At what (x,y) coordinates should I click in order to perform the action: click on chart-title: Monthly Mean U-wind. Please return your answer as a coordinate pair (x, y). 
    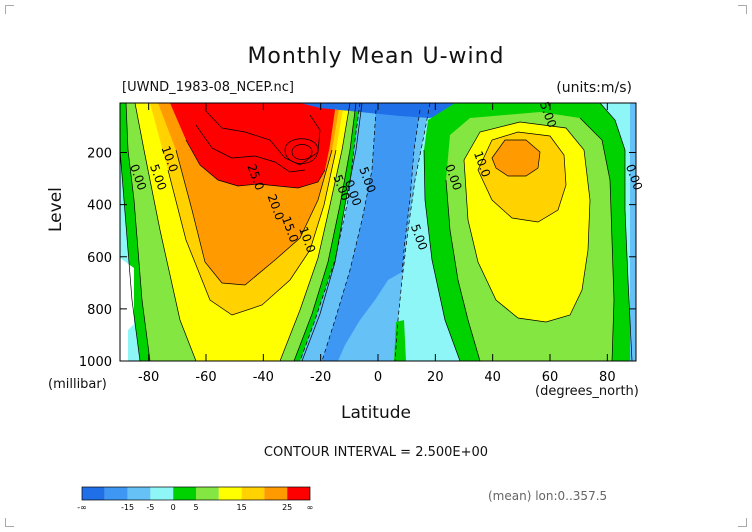
    Looking at the image, I should click on (376, 56).